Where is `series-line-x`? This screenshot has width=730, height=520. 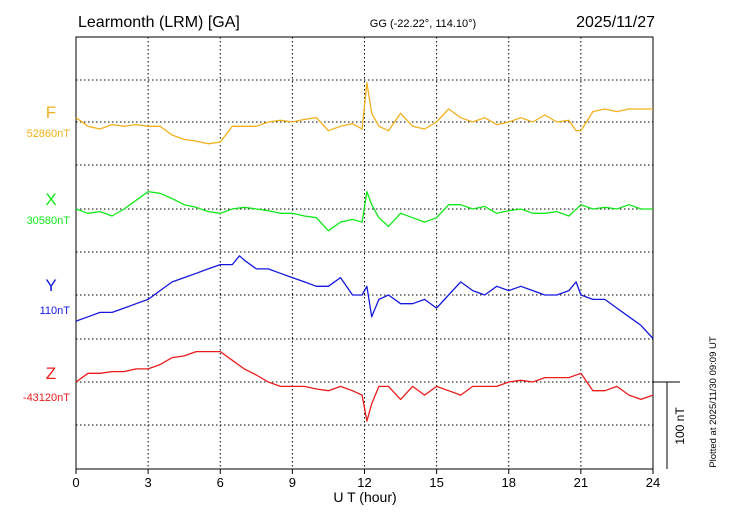 series-line-x is located at coordinates (364, 211).